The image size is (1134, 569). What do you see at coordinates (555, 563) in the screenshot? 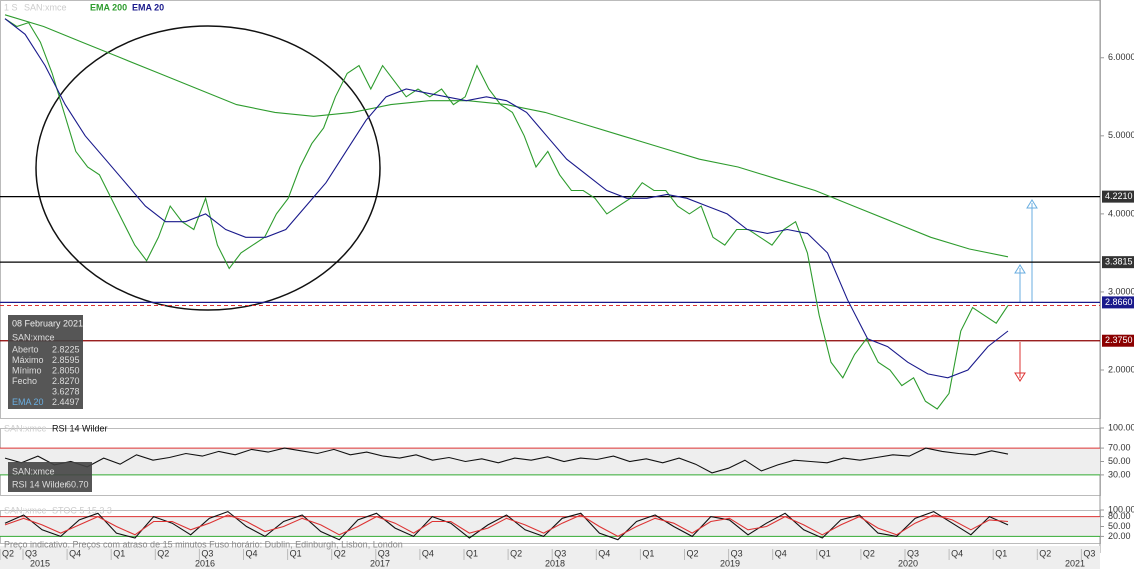
I see `x-year: 2018` at bounding box center [555, 563].